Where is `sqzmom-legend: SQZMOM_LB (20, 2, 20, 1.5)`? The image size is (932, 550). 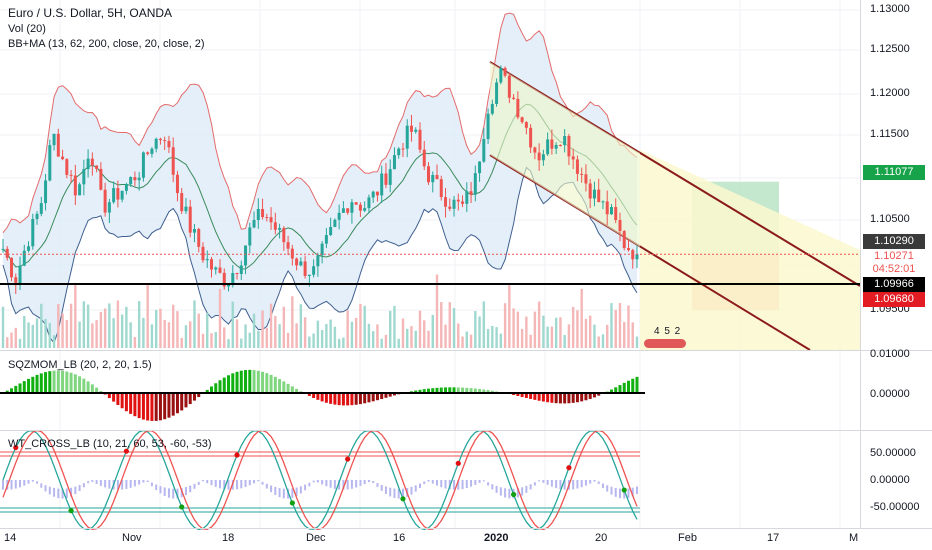
sqzmom-legend: SQZMOM_LB (20, 2, 20, 1.5) is located at coordinates (80, 365).